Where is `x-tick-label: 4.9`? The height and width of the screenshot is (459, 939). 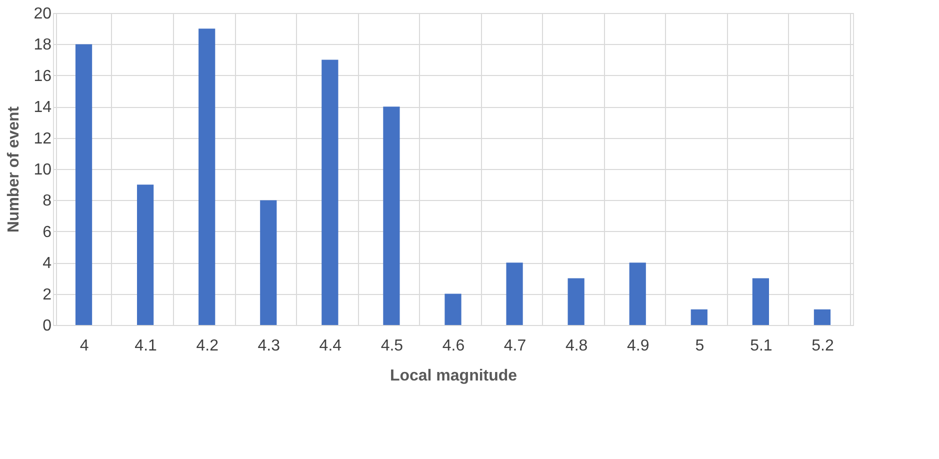 x-tick-label: 4.9 is located at coordinates (638, 346).